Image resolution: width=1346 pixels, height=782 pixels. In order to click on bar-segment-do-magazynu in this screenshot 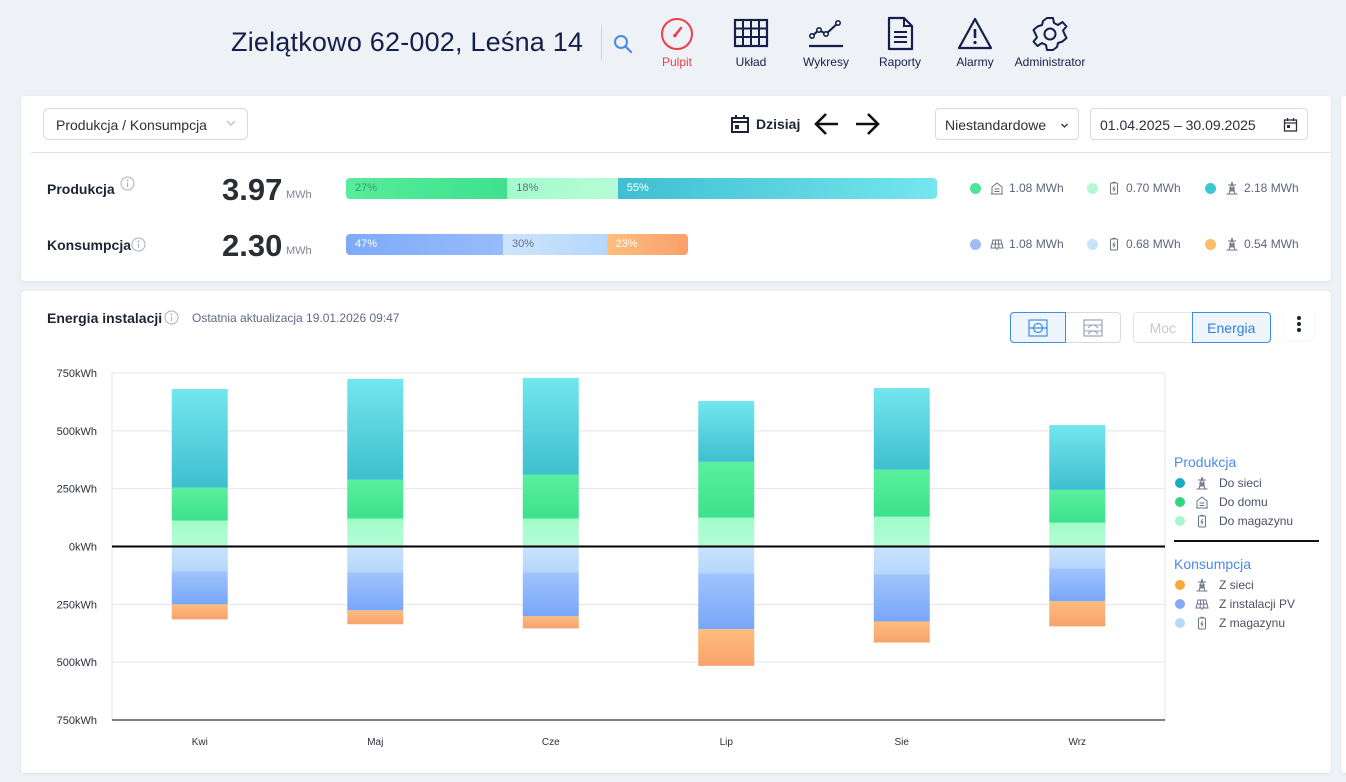, I will do `click(726, 532)`.